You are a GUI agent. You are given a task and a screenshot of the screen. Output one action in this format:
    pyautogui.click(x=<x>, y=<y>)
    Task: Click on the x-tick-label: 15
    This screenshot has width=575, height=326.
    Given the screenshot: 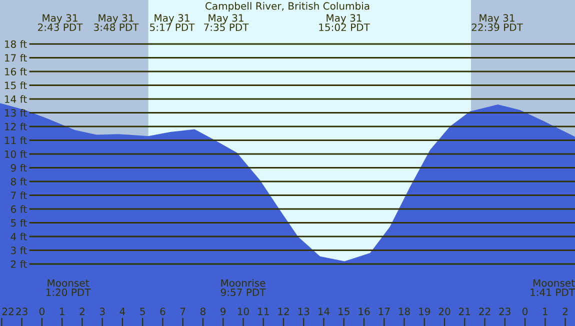 What is the action you would take?
    pyautogui.click(x=344, y=312)
    